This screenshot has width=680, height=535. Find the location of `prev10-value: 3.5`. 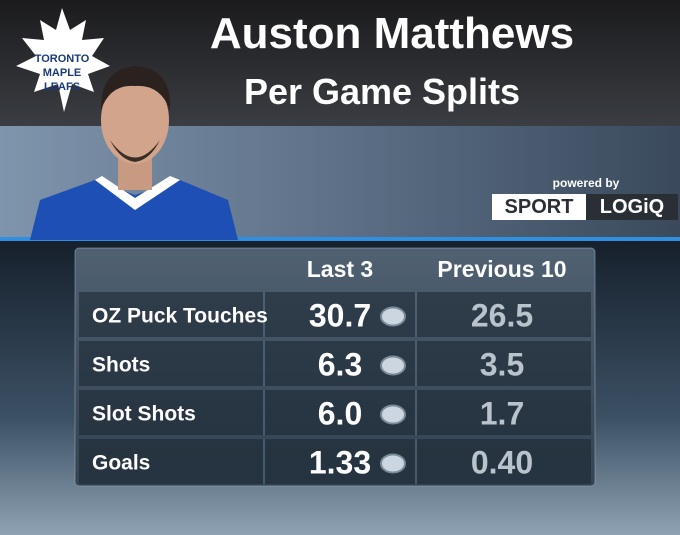

prev10-value: 3.5 is located at coordinates (502, 365).